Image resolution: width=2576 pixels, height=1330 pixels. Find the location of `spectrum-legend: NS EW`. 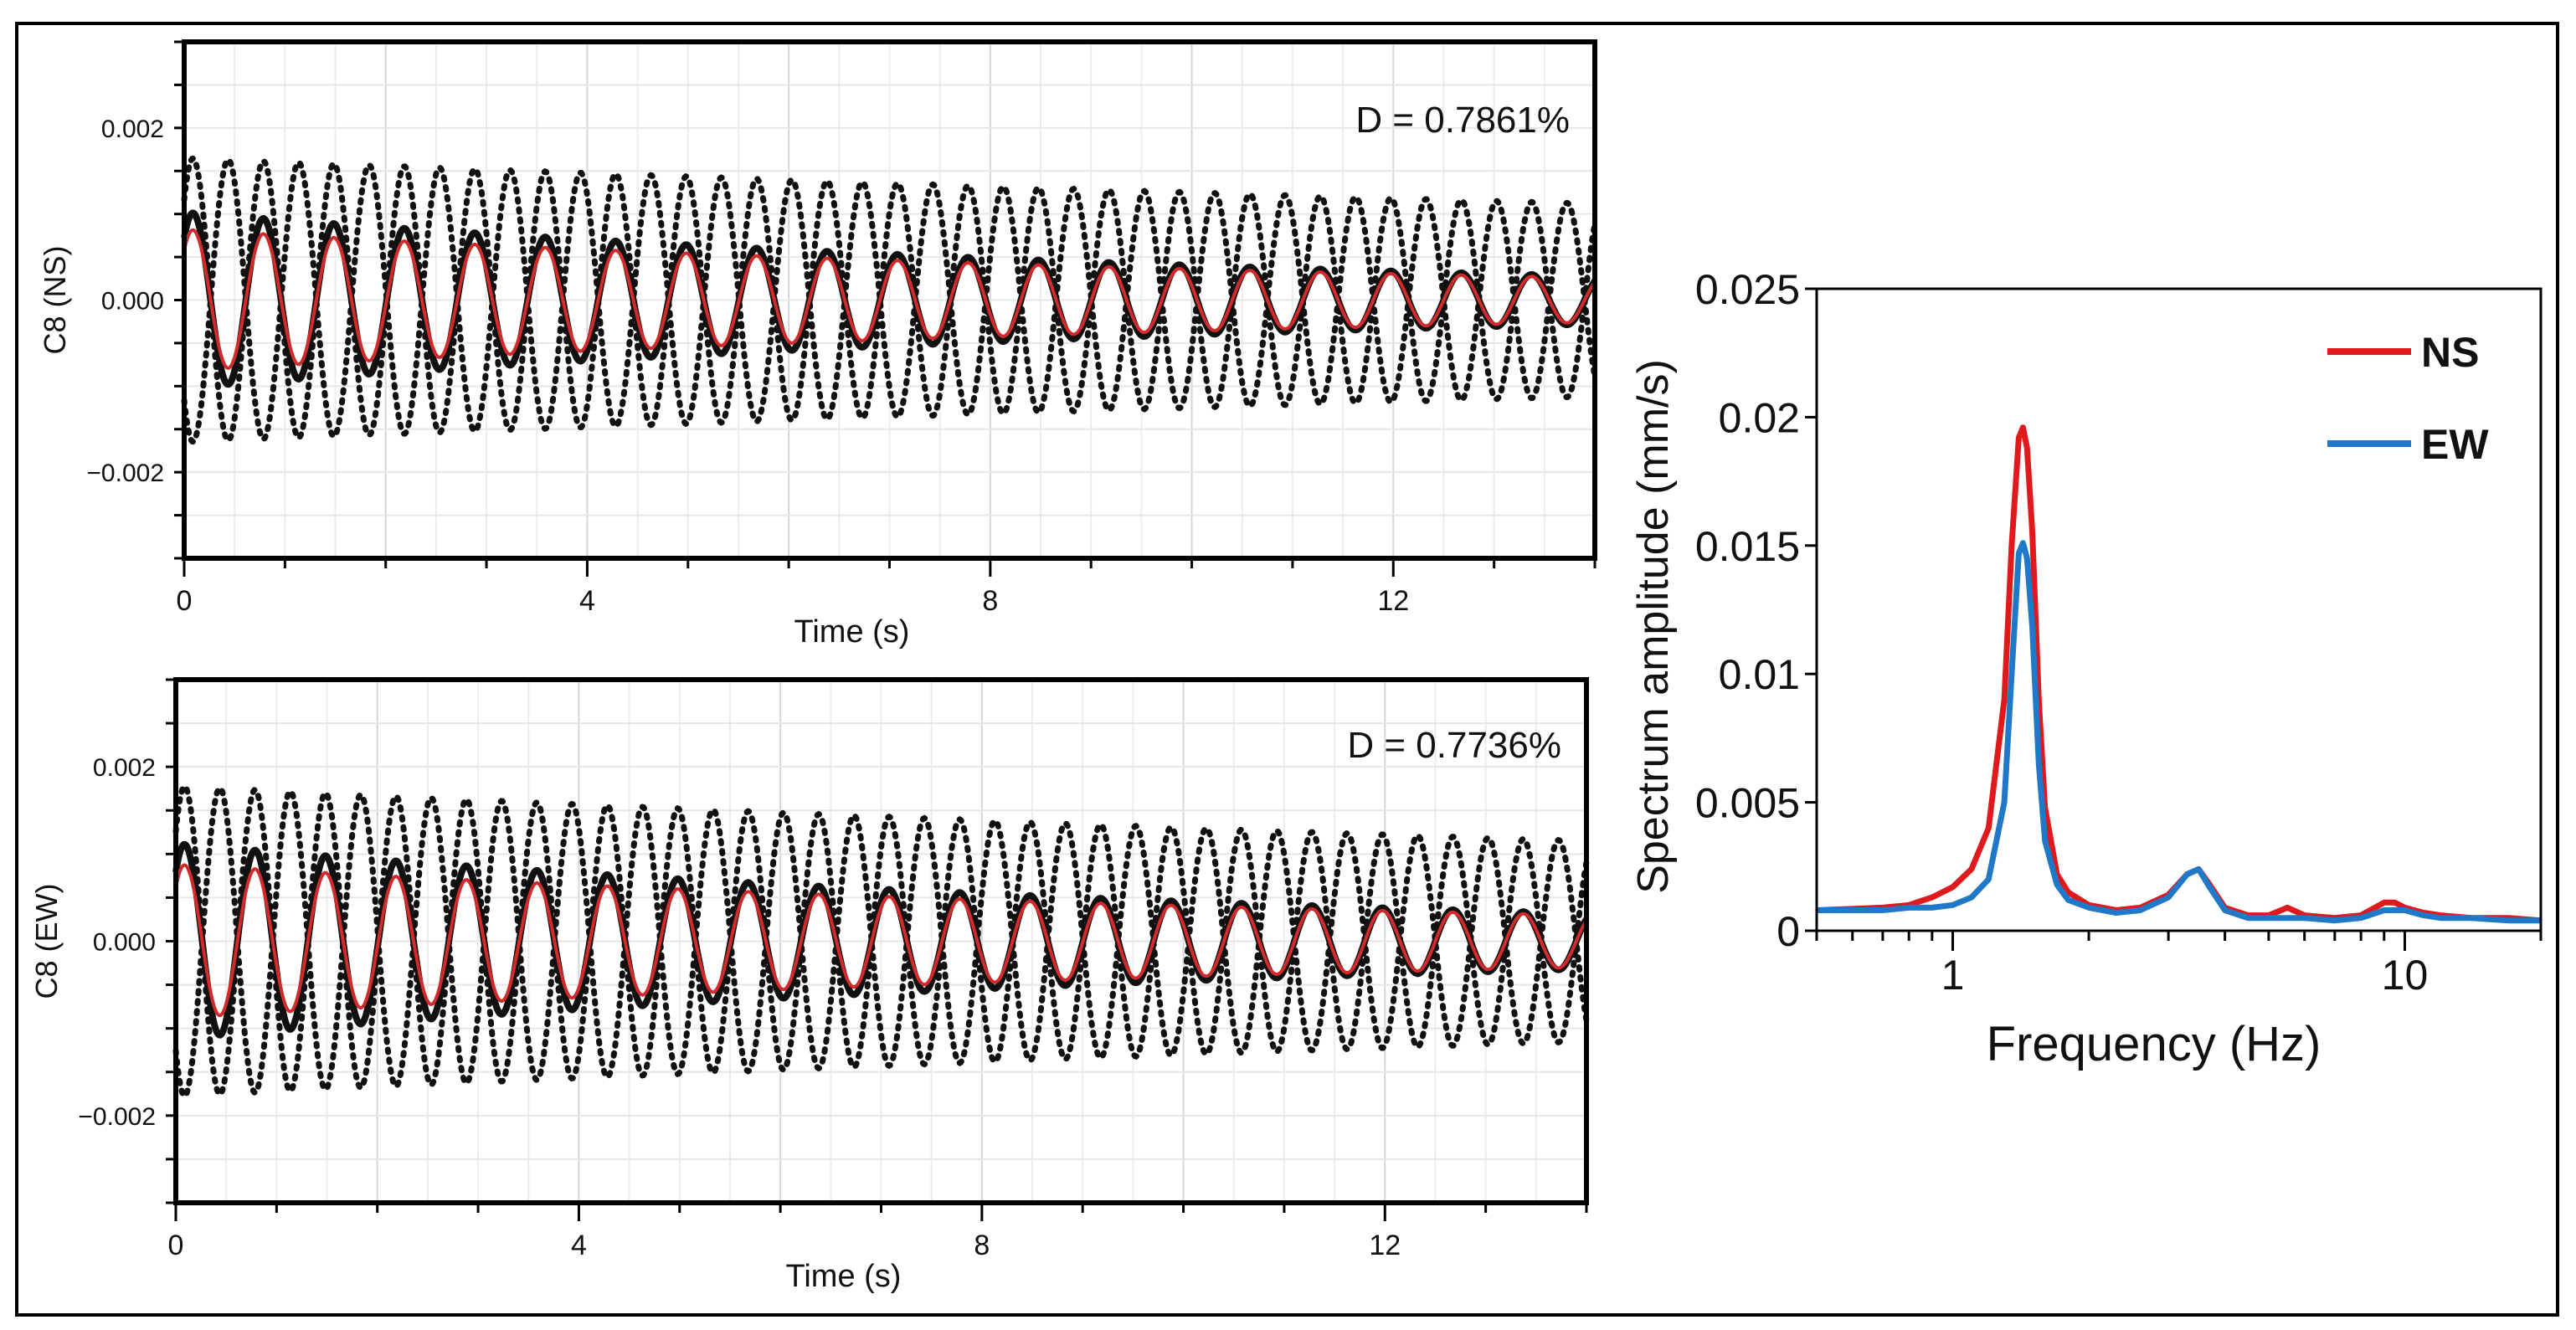

spectrum-legend: NS EW is located at coordinates (2408, 398).